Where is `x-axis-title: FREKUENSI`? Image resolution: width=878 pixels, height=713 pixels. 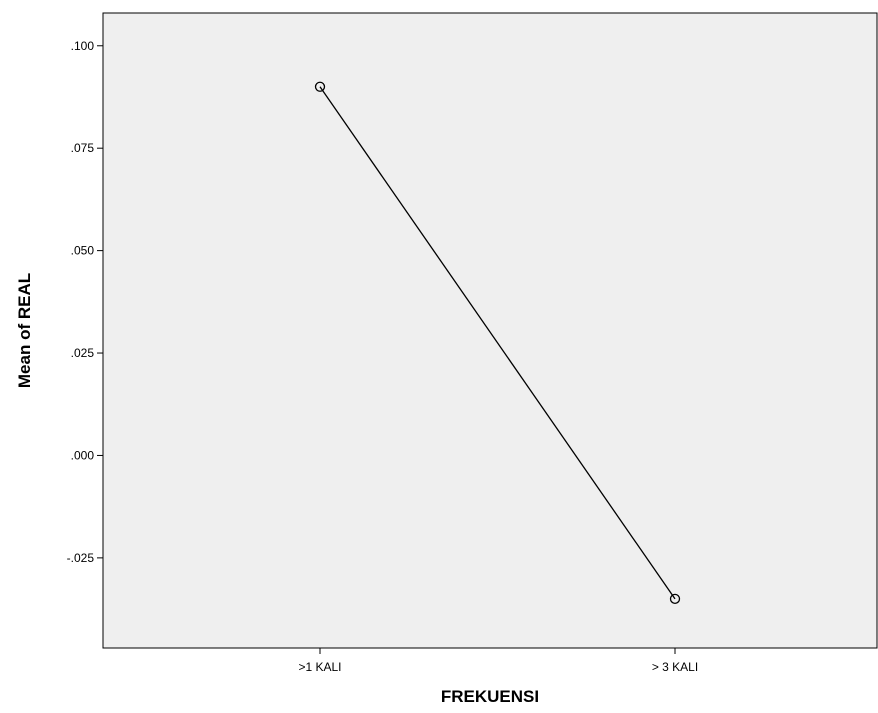 x-axis-title: FREKUENSI is located at coordinates (490, 696).